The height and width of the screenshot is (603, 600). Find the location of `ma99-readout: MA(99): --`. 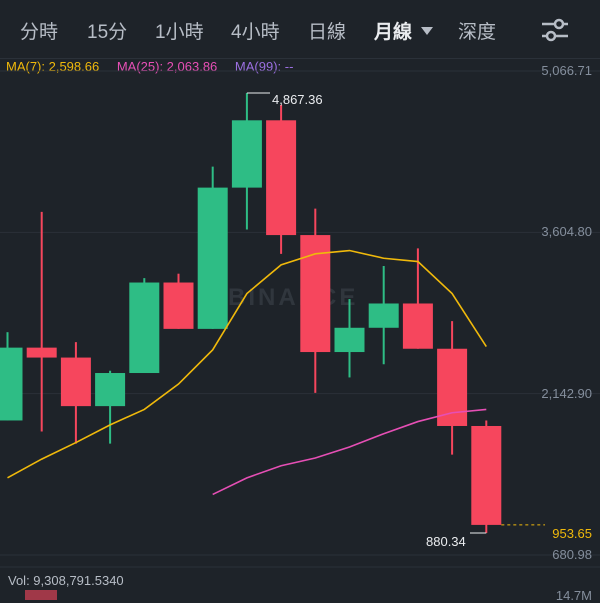

ma99-readout: MA(99): -- is located at coordinates (264, 66).